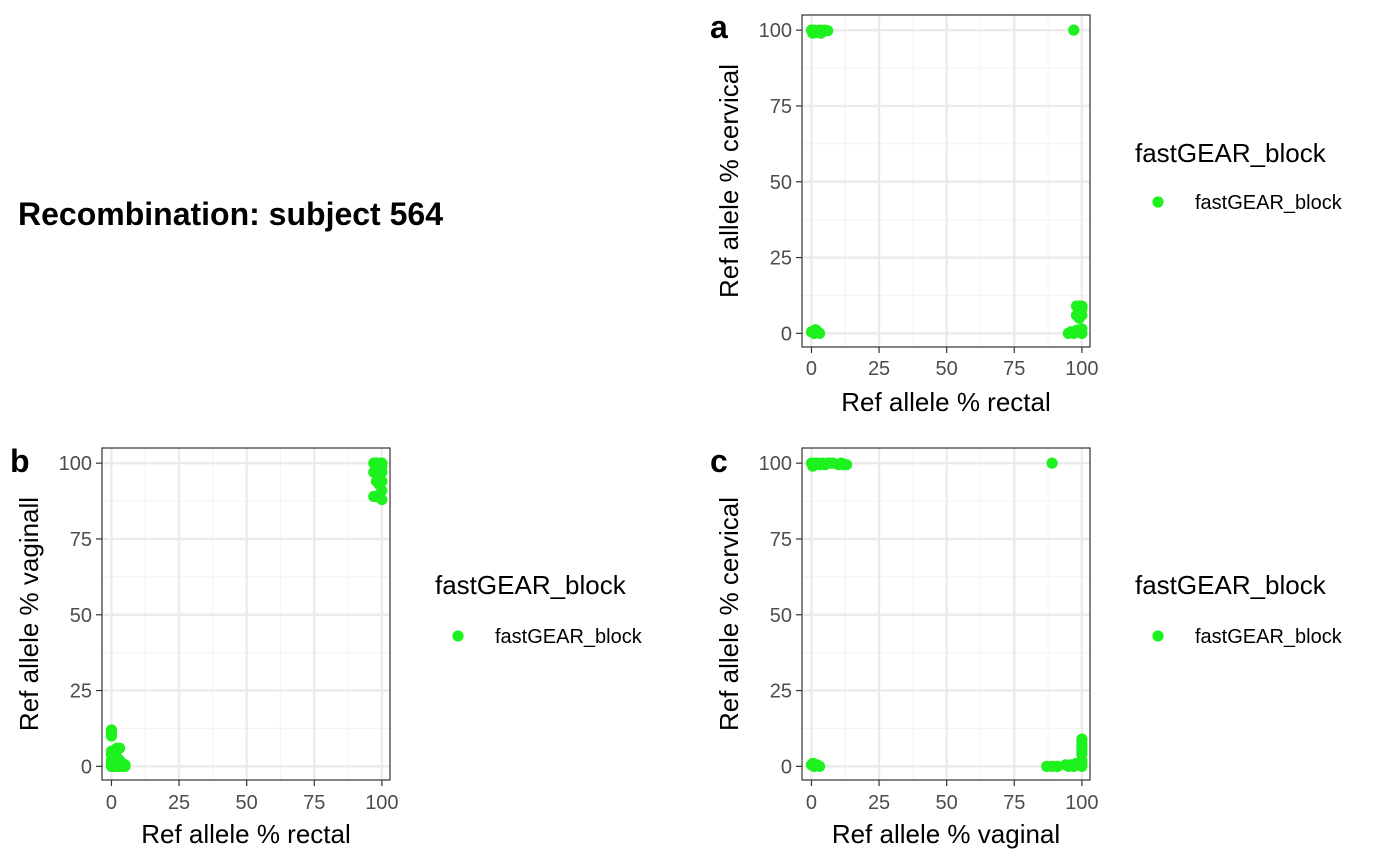  What do you see at coordinates (719, 27) in the screenshot?
I see `panel-tag: a` at bounding box center [719, 27].